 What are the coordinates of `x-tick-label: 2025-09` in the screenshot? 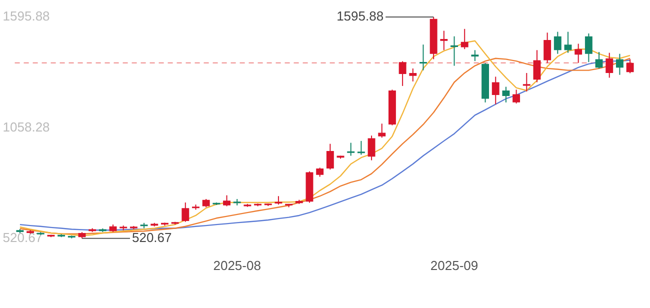 It's located at (454, 265).